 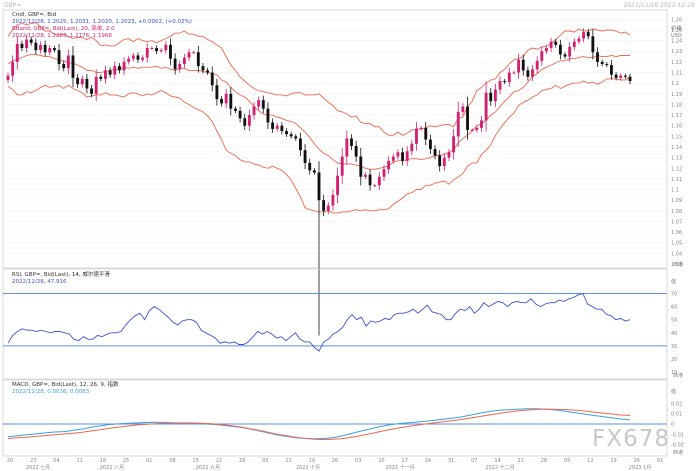 I want to click on price-tick-label: 1.04, so click(x=676, y=254).